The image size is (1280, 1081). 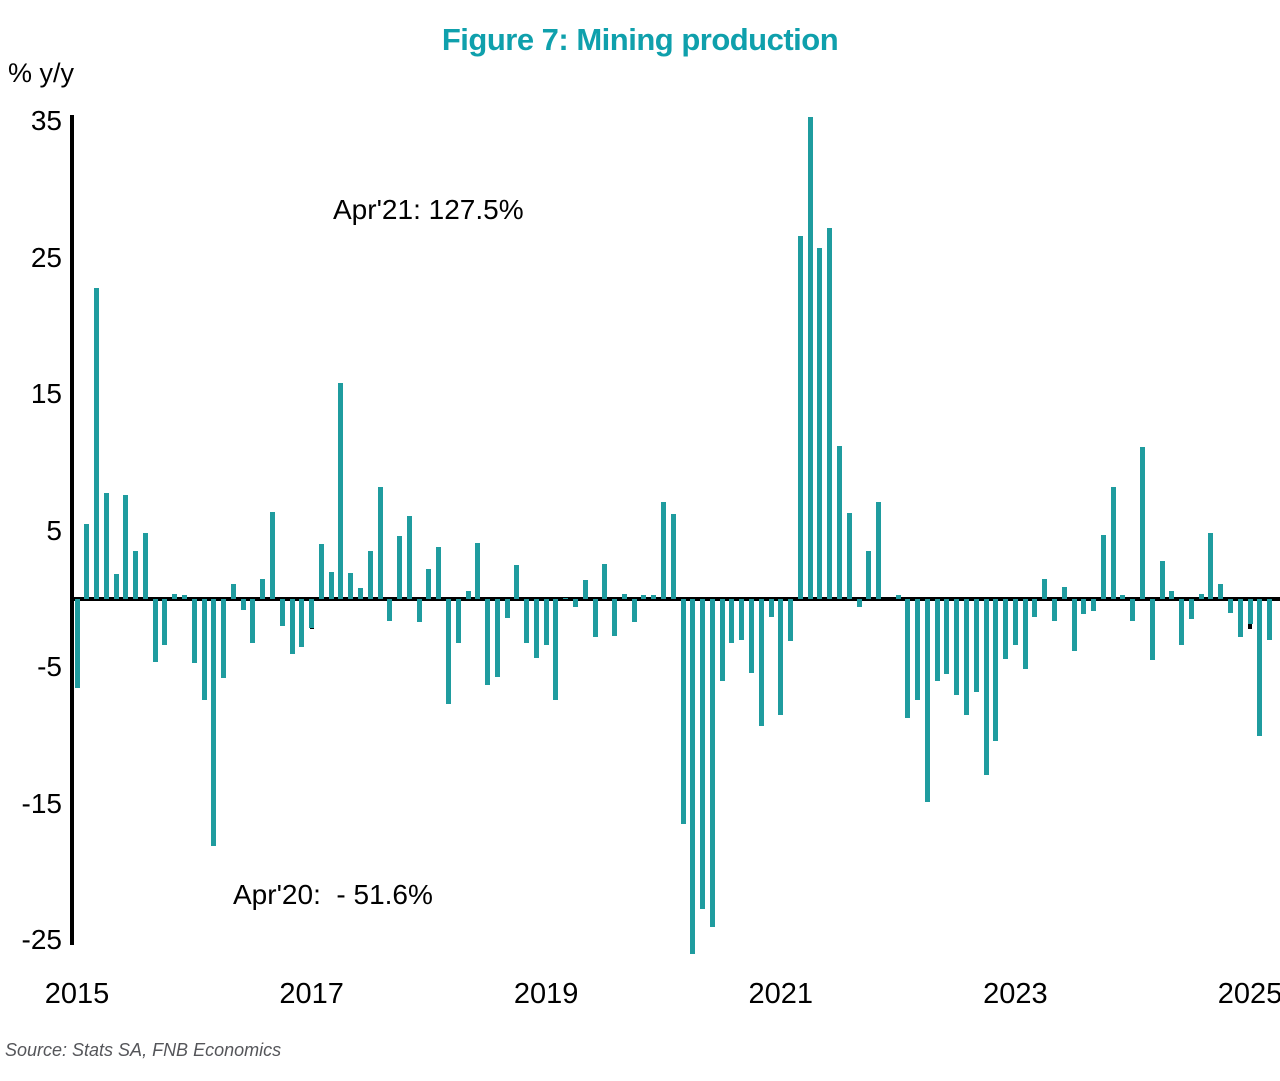 I want to click on annotation: Apr'20: - 51.6%, so click(x=333, y=894).